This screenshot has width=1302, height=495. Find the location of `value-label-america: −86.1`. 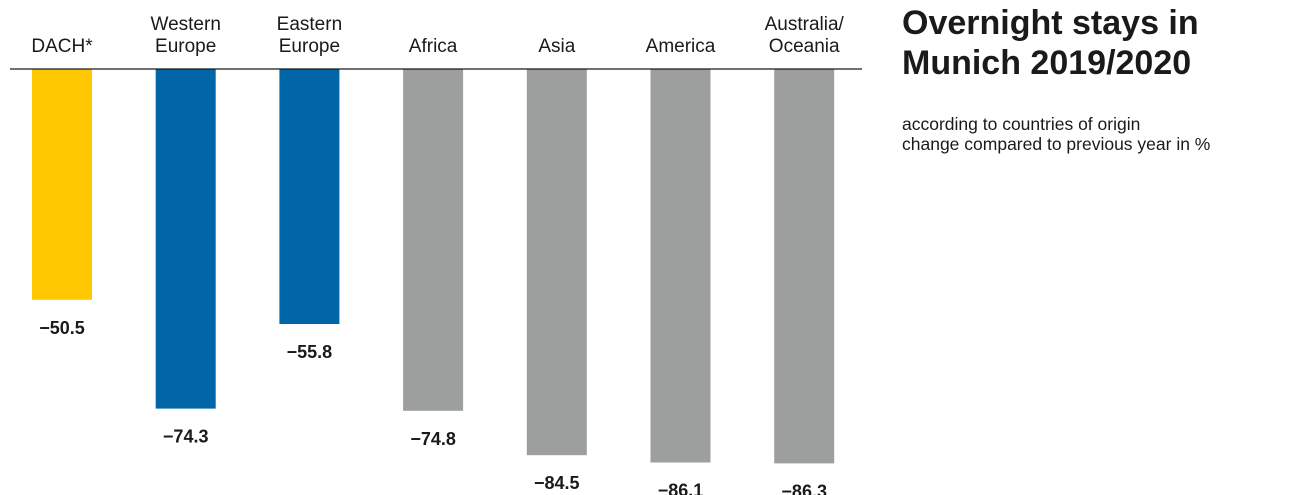

value-label-america: −86.1 is located at coordinates (681, 488).